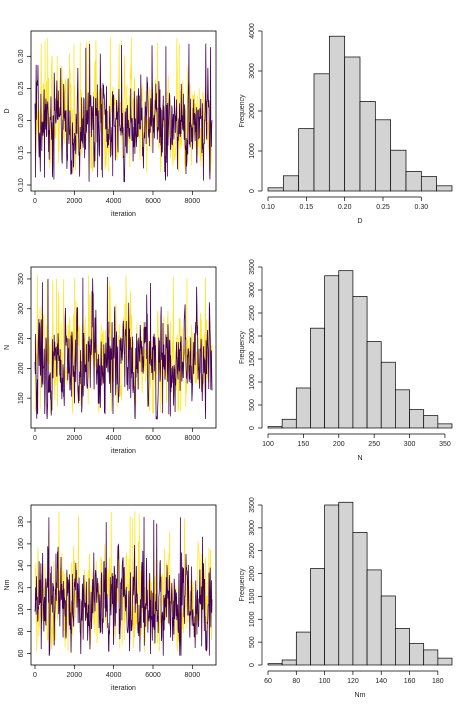 This screenshot has width=474, height=711. Describe the element at coordinates (114, 201) in the screenshot. I see `x-tick-label: 4000` at that location.